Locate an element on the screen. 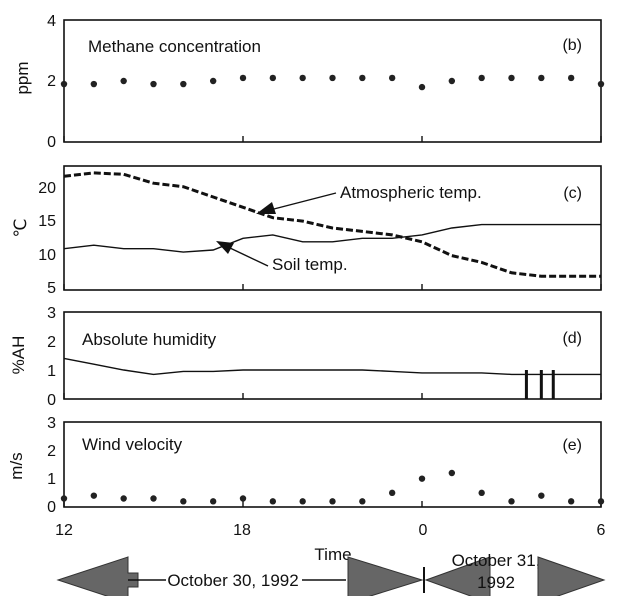 This screenshot has height=596, width=618. ytick-d-0: 0 is located at coordinates (51, 400).